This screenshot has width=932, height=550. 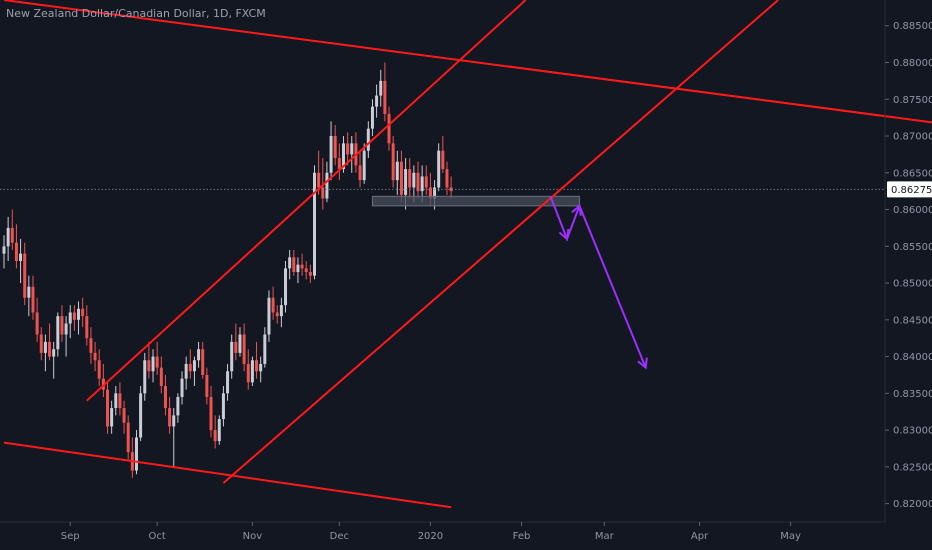 I want to click on support-zone, so click(x=475, y=201).